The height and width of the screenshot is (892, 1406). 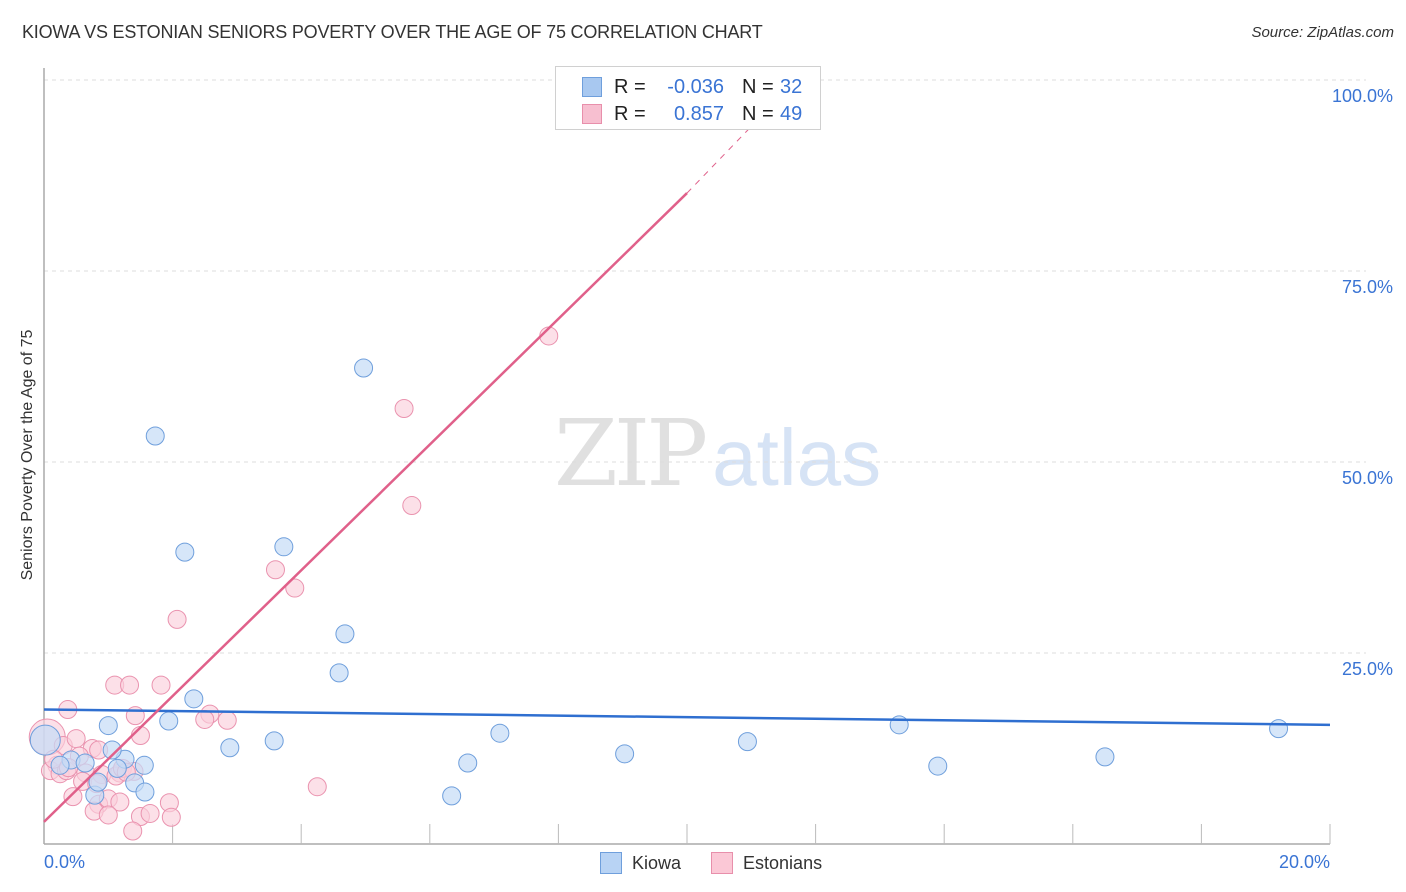 I want to click on watermark-atlas: atlas, so click(x=797, y=457).